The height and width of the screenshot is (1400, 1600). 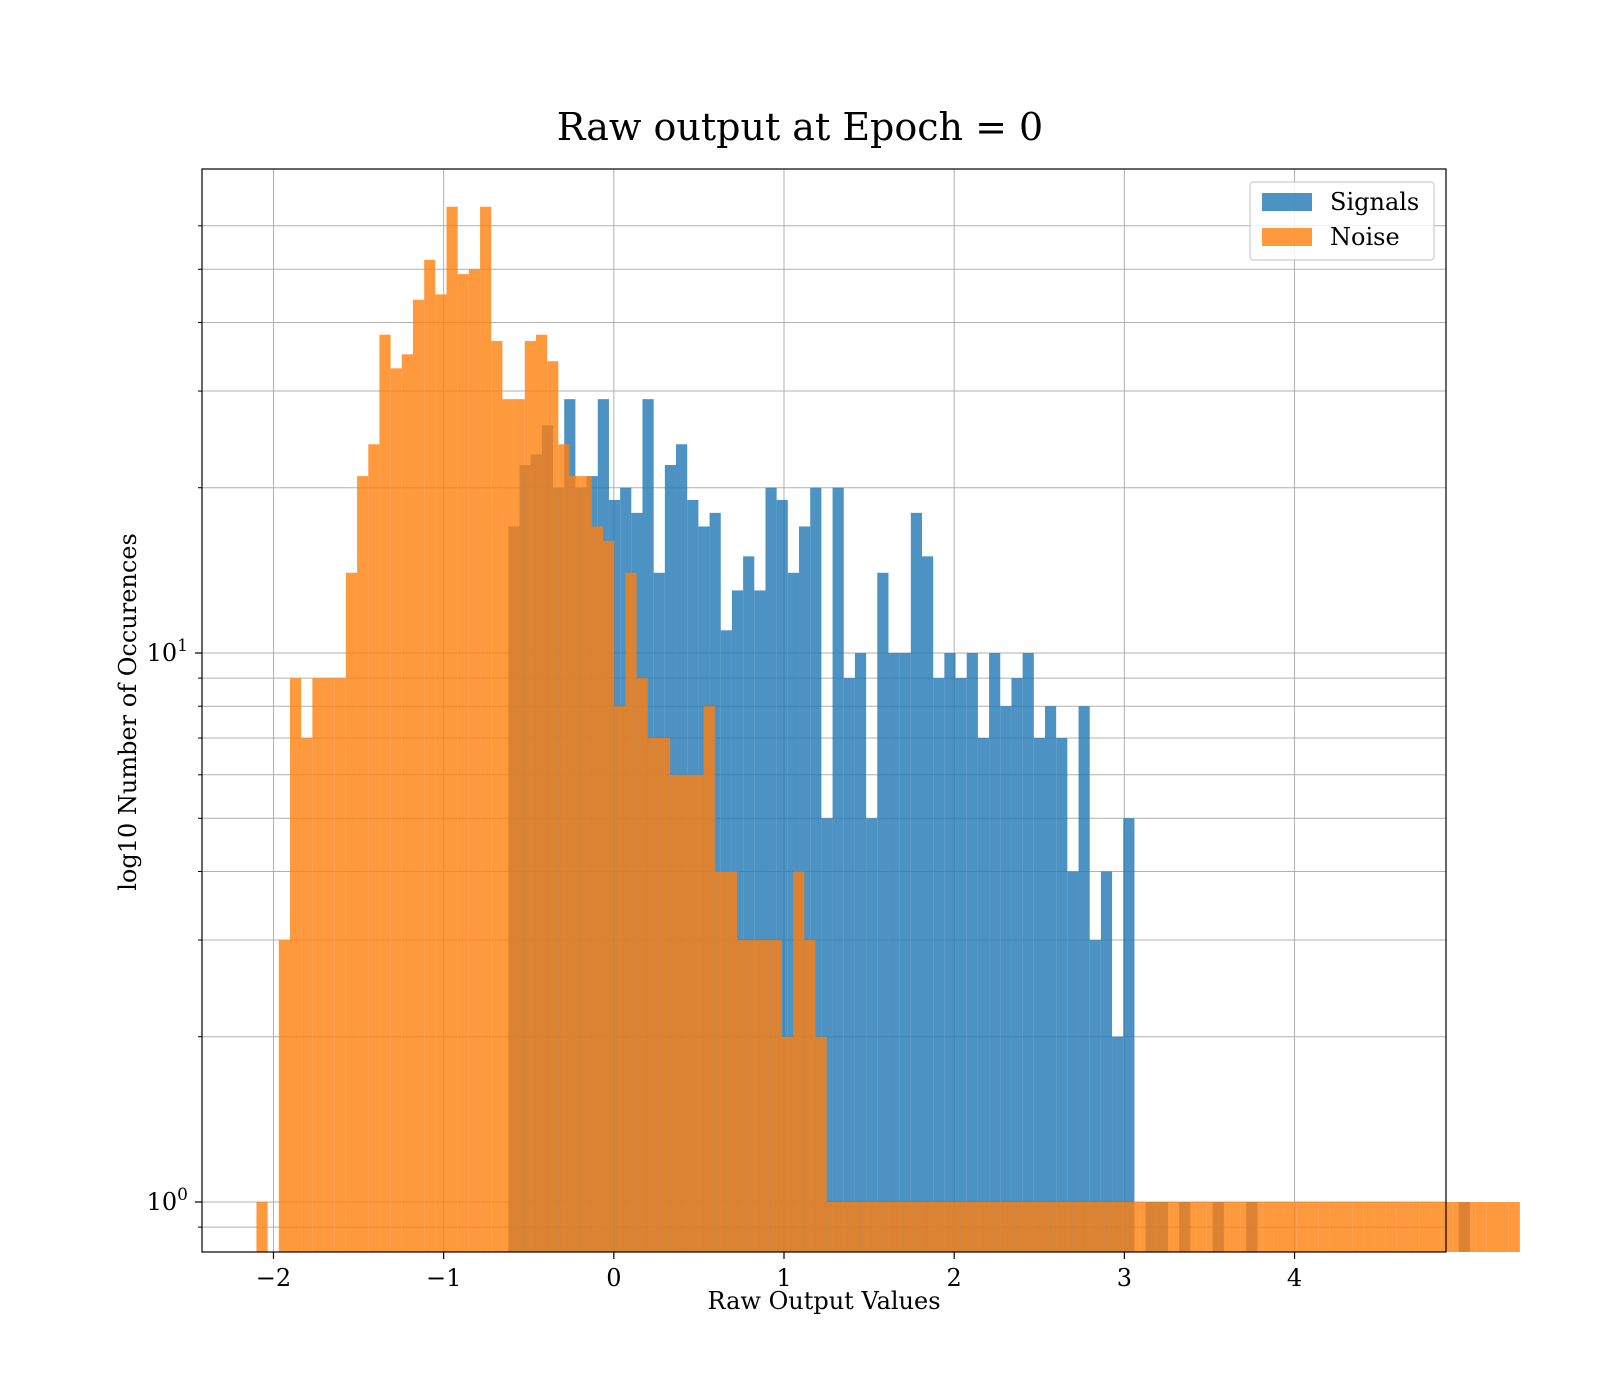 I want to click on x-tick-label: 0, so click(x=613, y=1278).